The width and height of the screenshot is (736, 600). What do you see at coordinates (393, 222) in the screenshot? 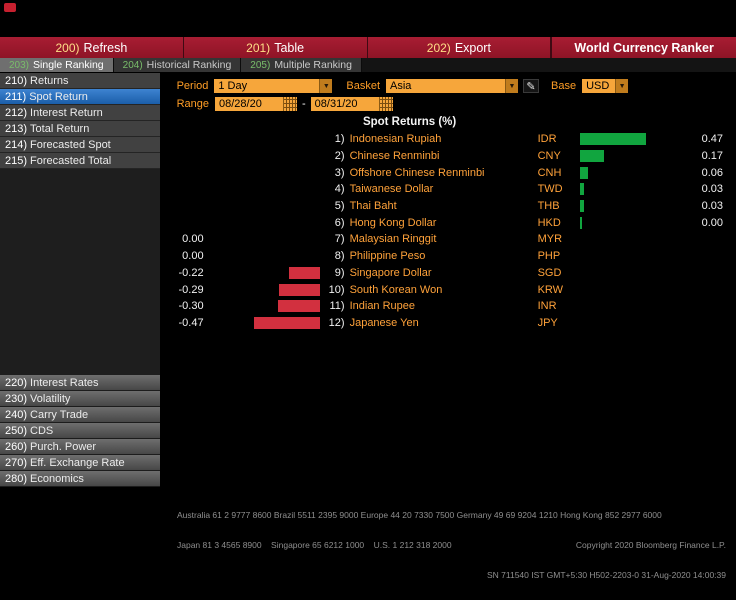
I see `currency-name: Hong Kong Dollar` at bounding box center [393, 222].